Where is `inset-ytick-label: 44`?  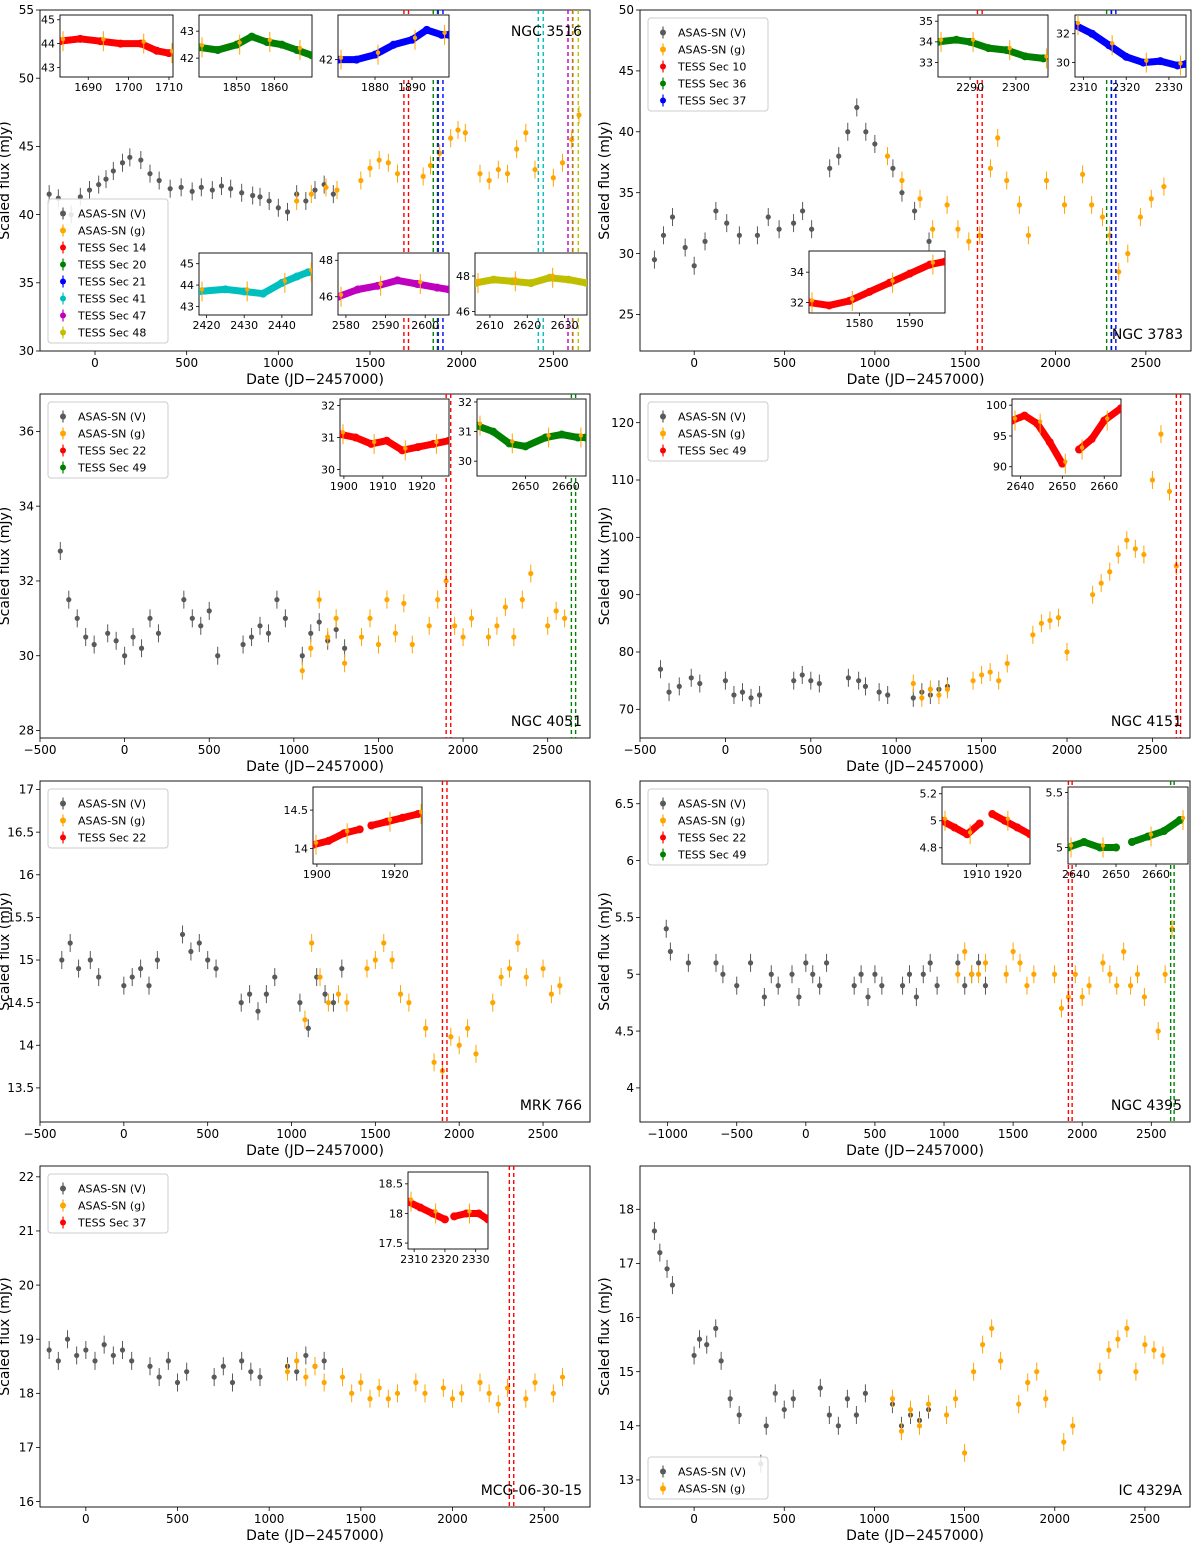 inset-ytick-label: 44 is located at coordinates (187, 285).